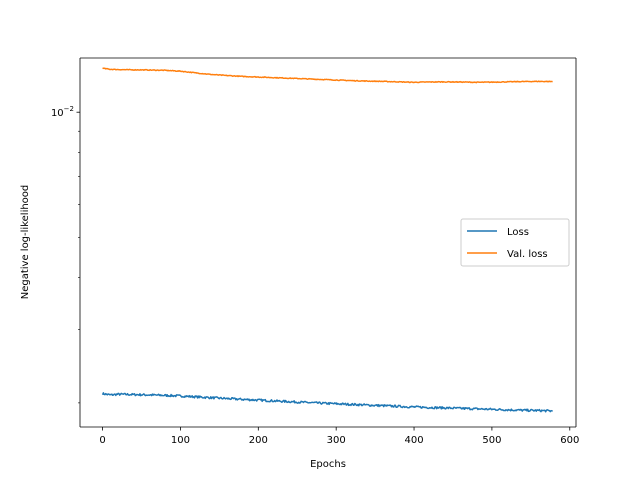  Describe the element at coordinates (336, 440) in the screenshot. I see `x-tick-label: 300` at that location.